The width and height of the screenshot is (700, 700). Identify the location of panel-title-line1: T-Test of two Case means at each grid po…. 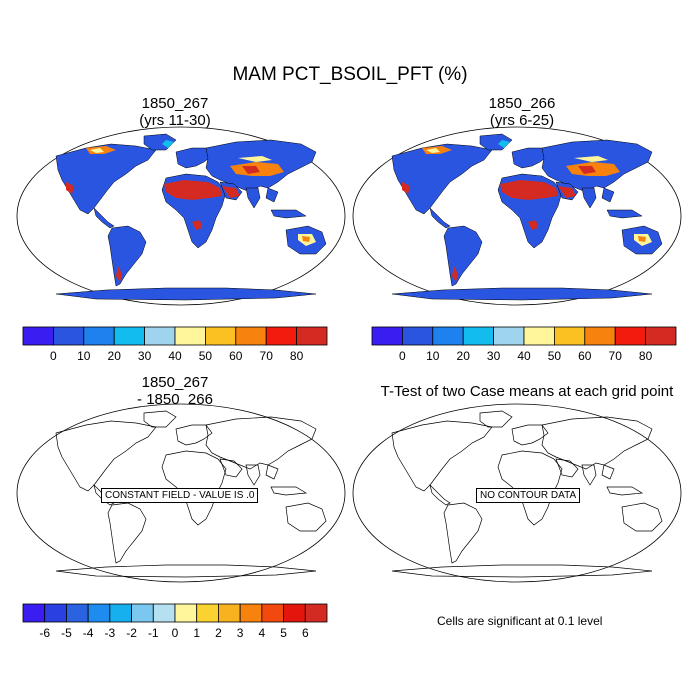
(527, 391).